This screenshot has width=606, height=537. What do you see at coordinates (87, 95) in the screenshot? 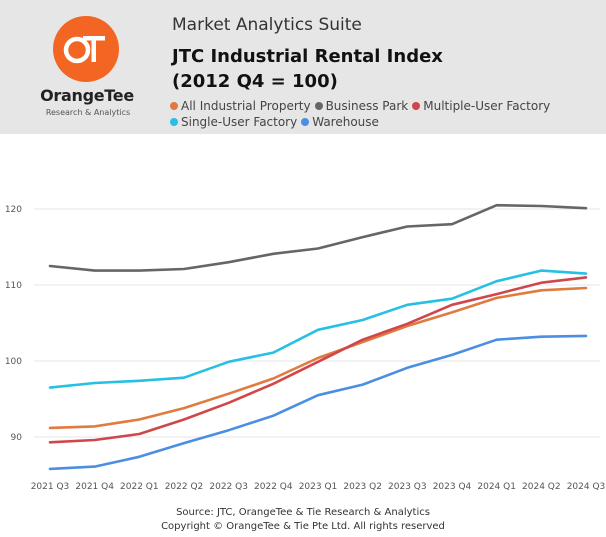
I see `brand-name: OrangeTee` at bounding box center [87, 95].